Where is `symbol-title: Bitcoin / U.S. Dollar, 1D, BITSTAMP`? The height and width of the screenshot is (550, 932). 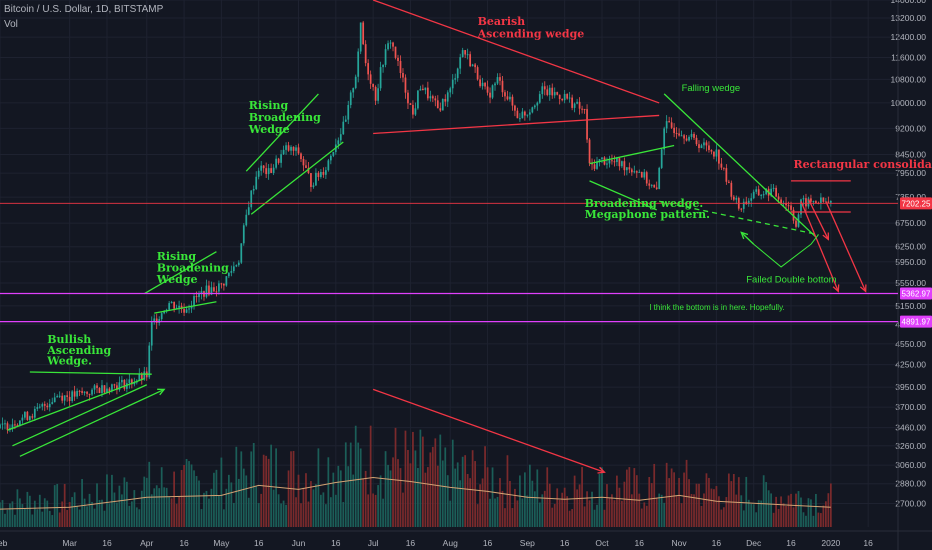
symbol-title: Bitcoin / U.S. Dollar, 1D, BITSTAMP is located at coordinates (84, 9).